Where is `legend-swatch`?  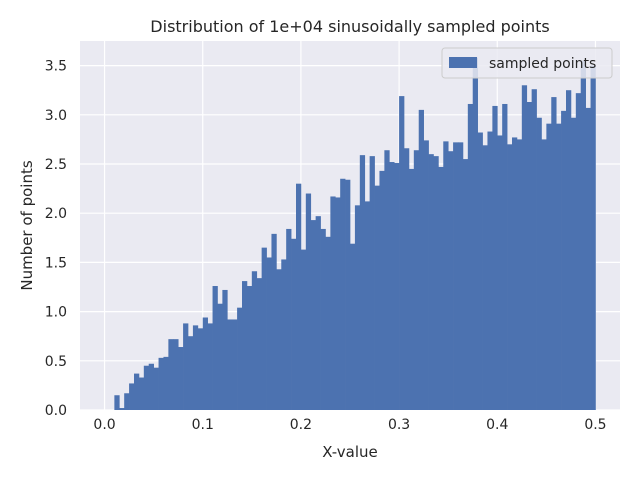 legend-swatch is located at coordinates (463, 62).